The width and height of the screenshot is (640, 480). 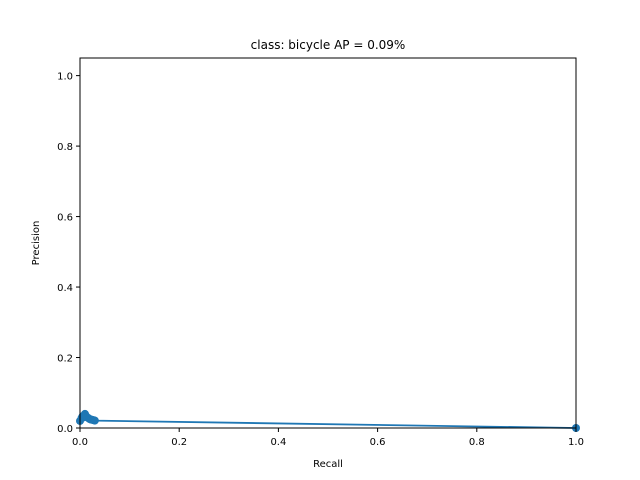 I want to click on y-tick-label: 1.0, so click(x=65, y=77).